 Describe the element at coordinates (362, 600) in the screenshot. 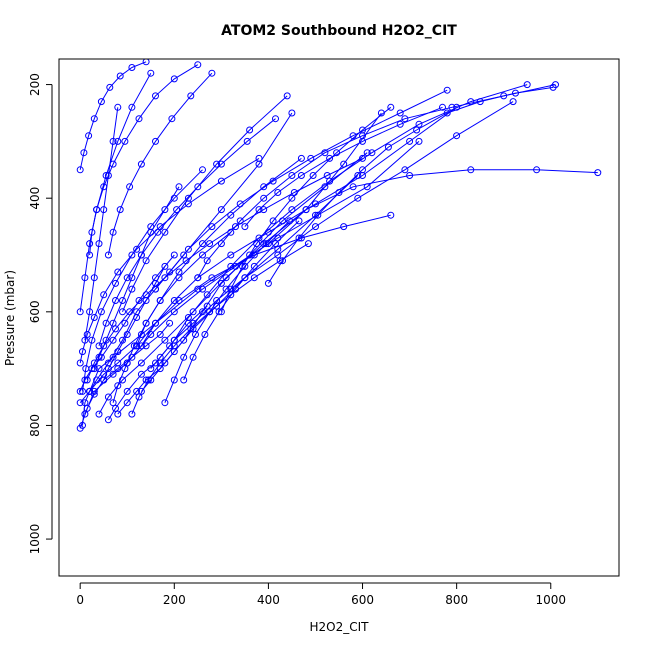

I see `x-tick-label: 600` at that location.